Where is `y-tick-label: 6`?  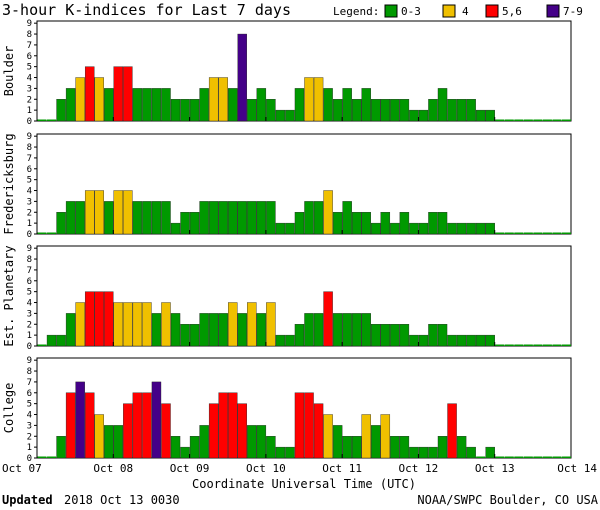
y-tick-label: 6 is located at coordinates (29, 57).